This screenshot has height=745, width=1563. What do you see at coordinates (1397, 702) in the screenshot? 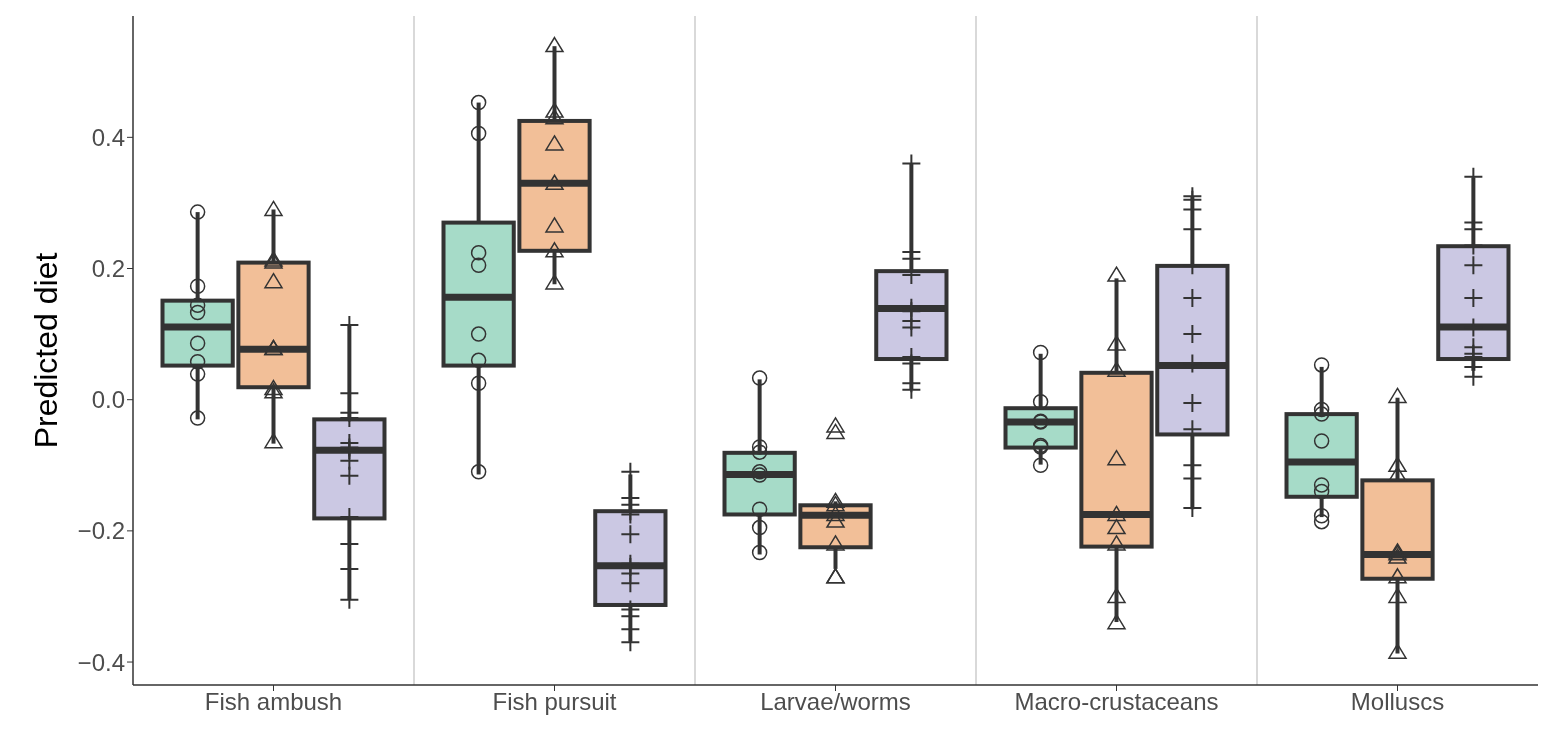
I see `x-tick-label: Molluscs` at bounding box center [1397, 702].